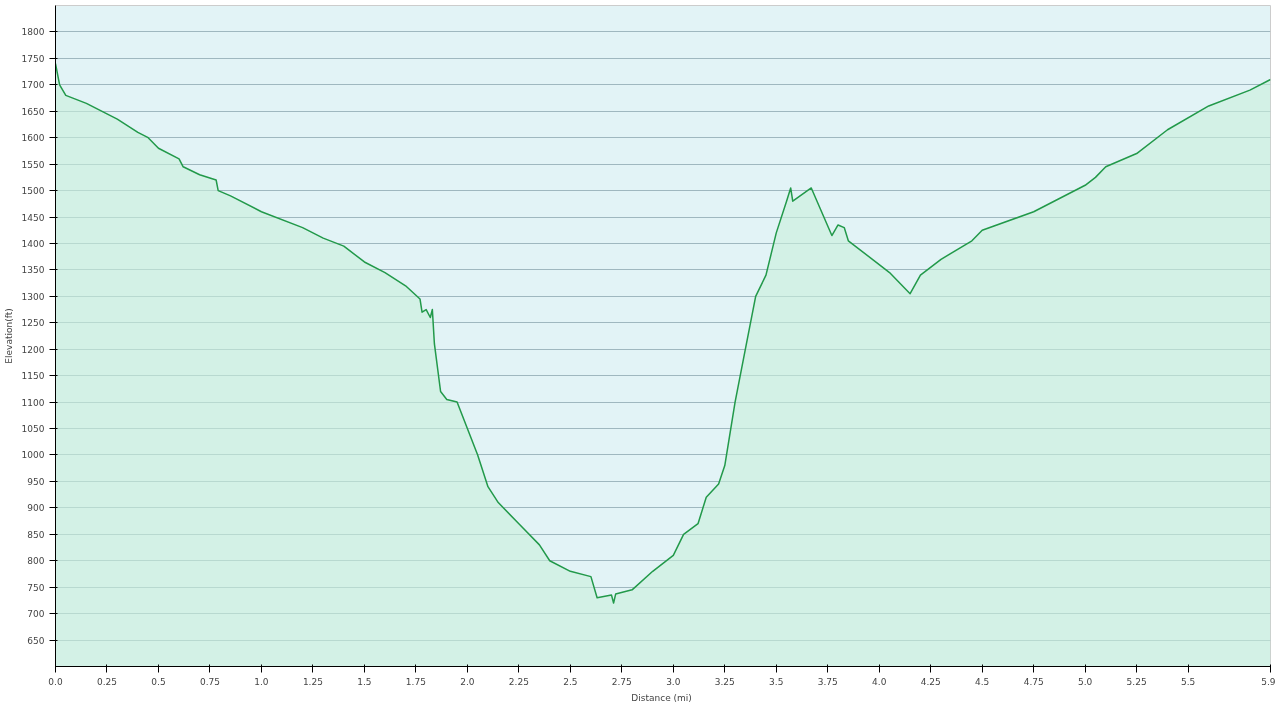 The height and width of the screenshot is (710, 1280). What do you see at coordinates (1033, 681) in the screenshot?
I see `x-tick-label: 4.75` at bounding box center [1033, 681].